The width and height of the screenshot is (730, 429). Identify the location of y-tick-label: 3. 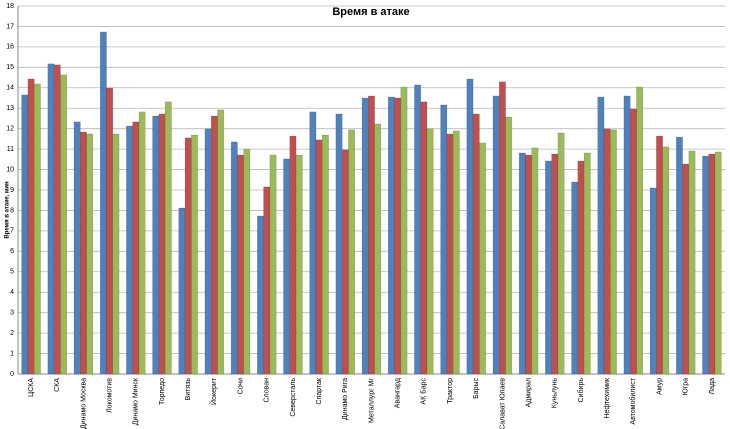
(12, 313).